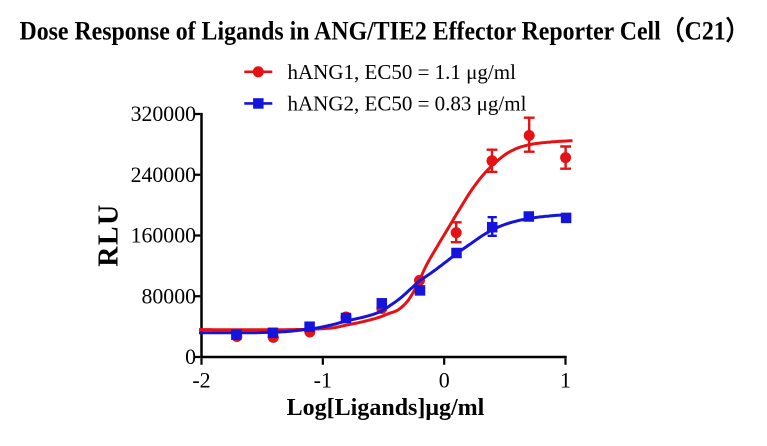  I want to click on svg-text: -1, so click(323, 380).